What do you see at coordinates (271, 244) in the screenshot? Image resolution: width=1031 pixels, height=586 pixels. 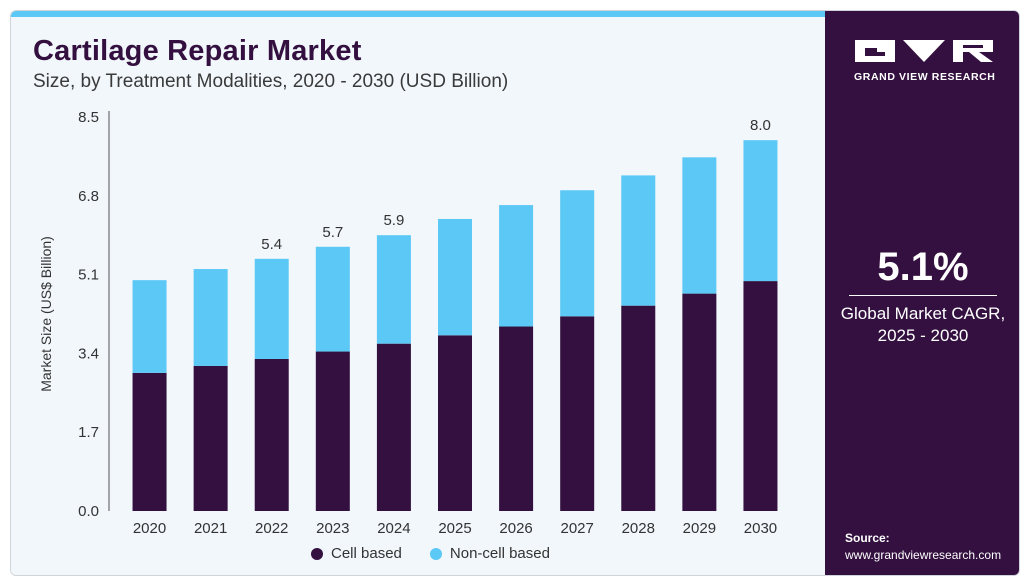 I see `bar-total-label: 5.4` at bounding box center [271, 244].